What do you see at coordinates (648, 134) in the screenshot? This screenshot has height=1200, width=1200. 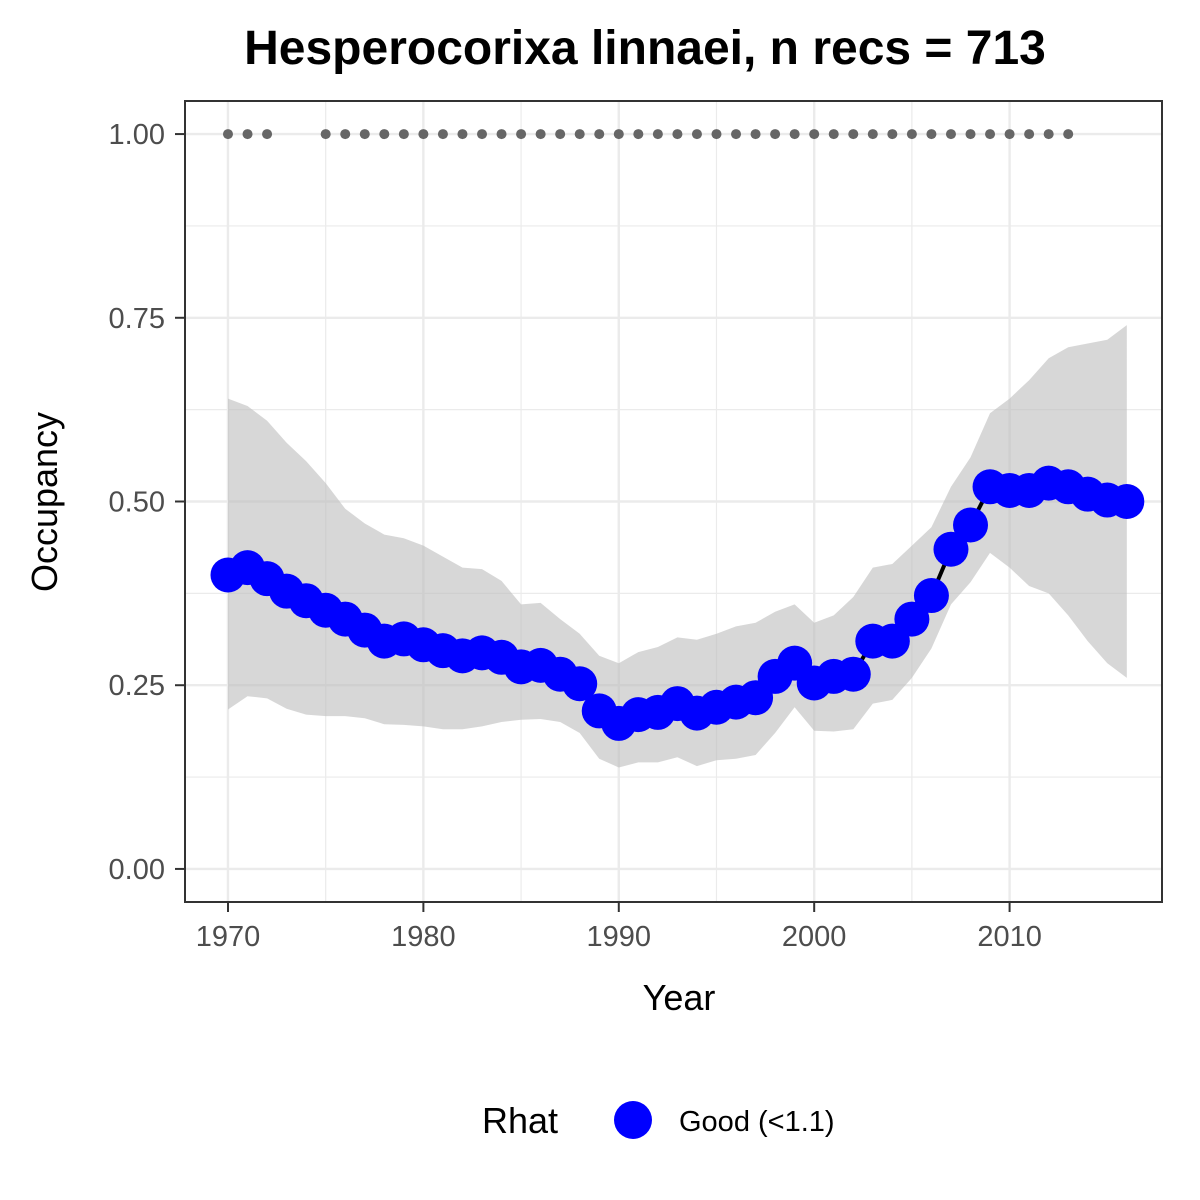 I see `record-markers` at bounding box center [648, 134].